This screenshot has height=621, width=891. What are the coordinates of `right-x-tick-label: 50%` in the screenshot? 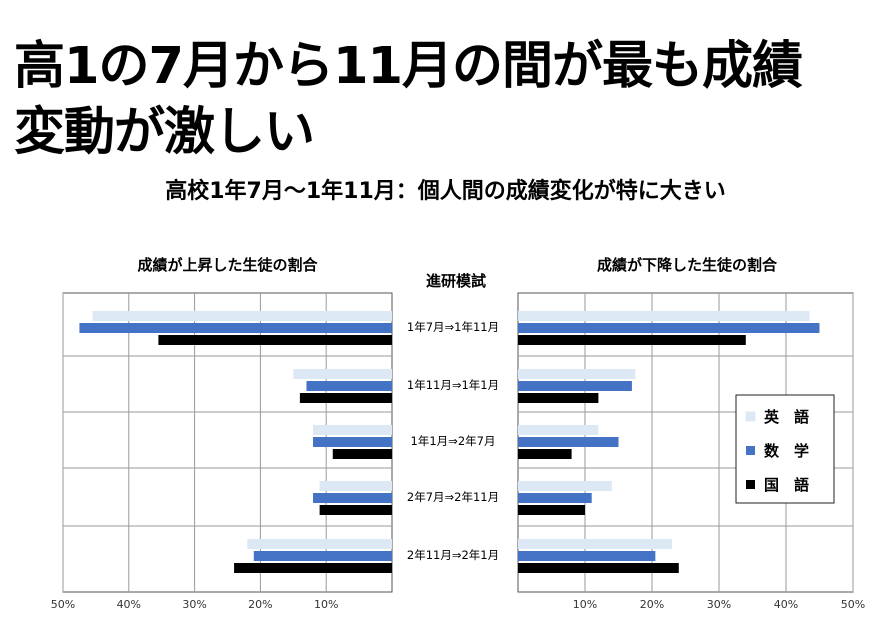 It's located at (853, 604).